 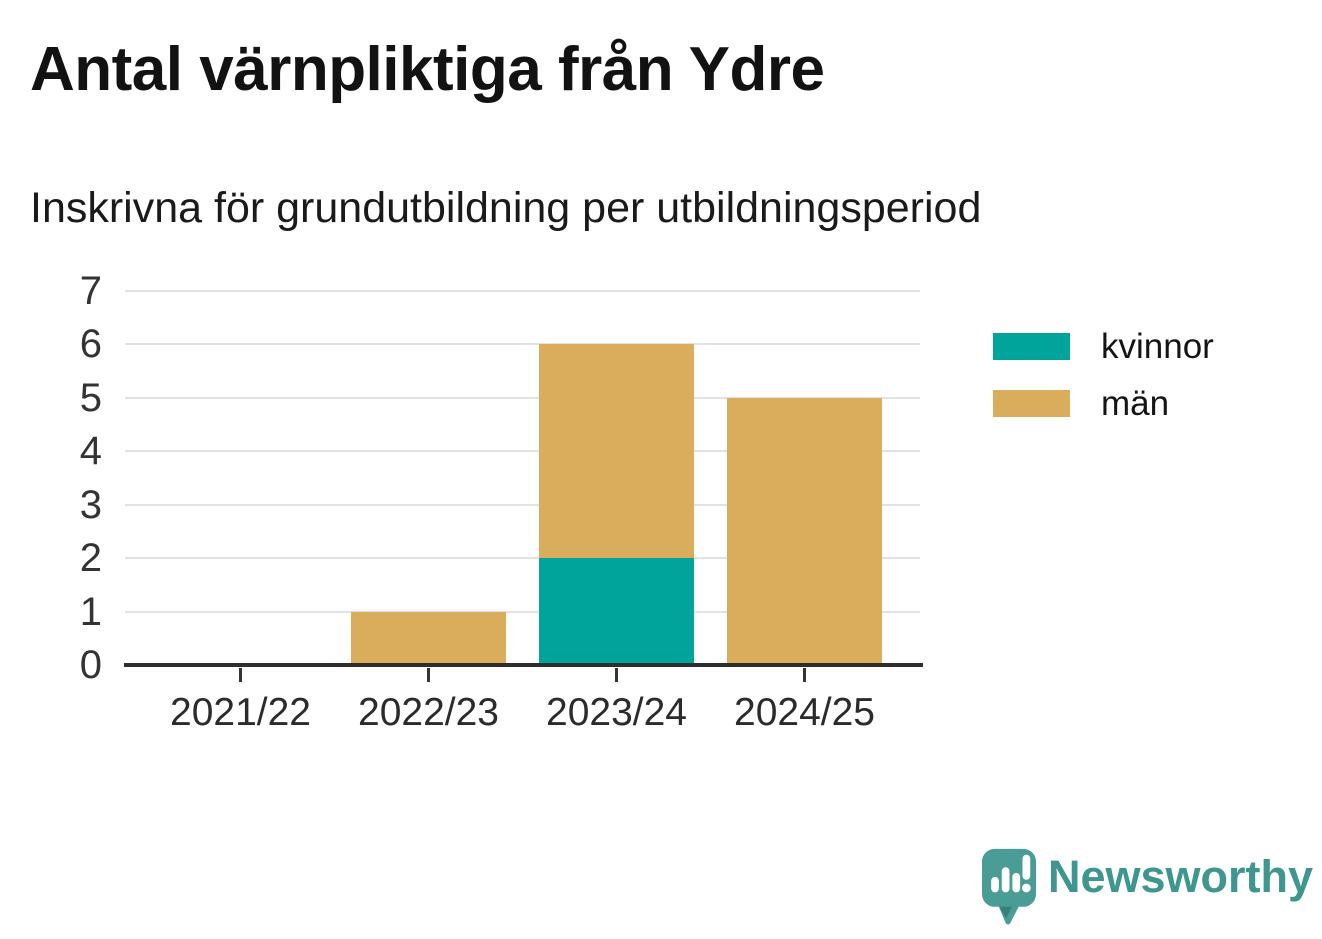 I want to click on bar-segment-kvinnor-2023/24, so click(x=616, y=611).